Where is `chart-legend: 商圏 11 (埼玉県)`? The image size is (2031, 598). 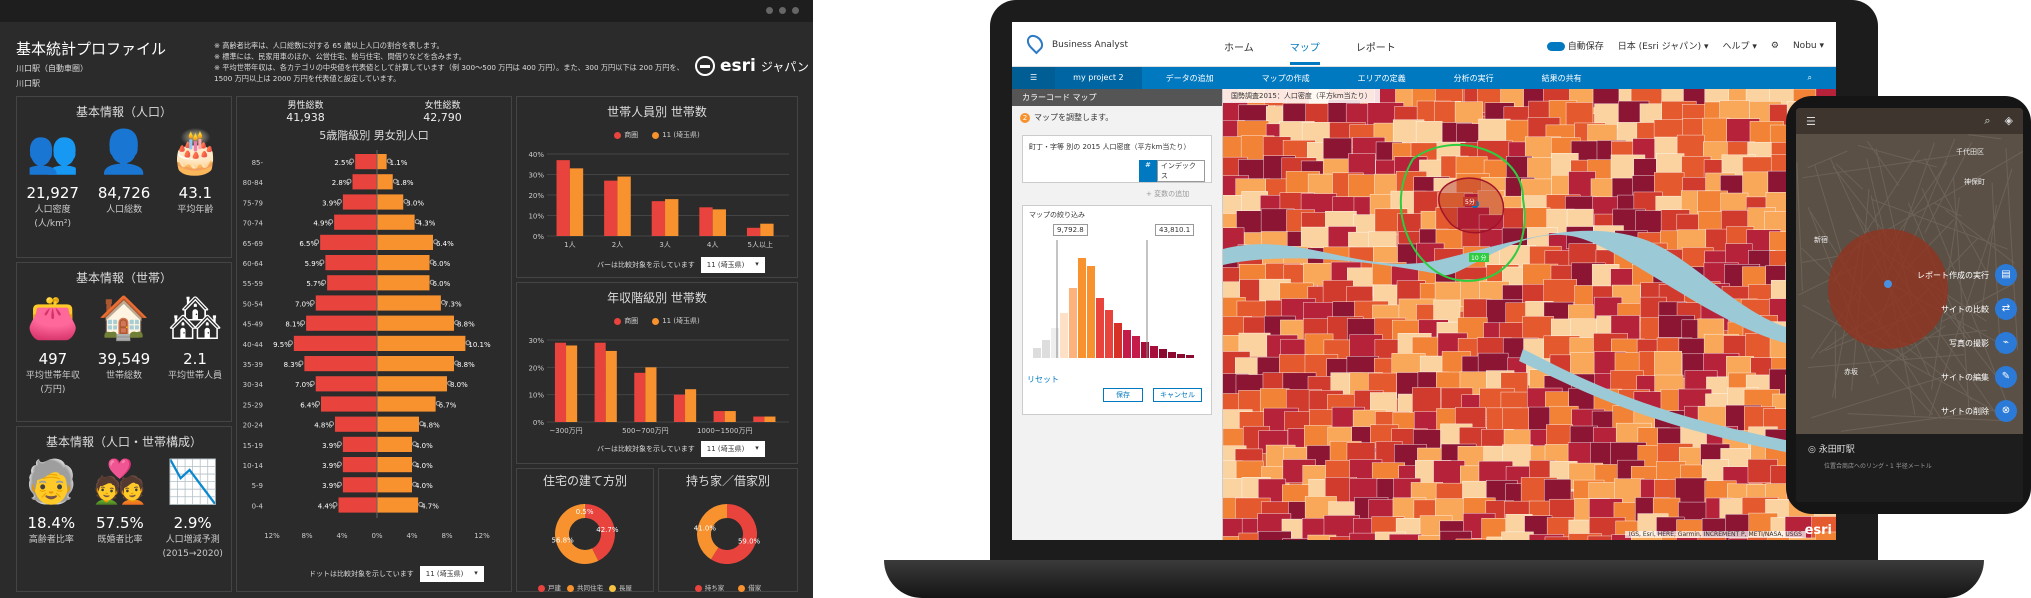
chart-legend: 商圏 11 (埼玉県) is located at coordinates (657, 135).